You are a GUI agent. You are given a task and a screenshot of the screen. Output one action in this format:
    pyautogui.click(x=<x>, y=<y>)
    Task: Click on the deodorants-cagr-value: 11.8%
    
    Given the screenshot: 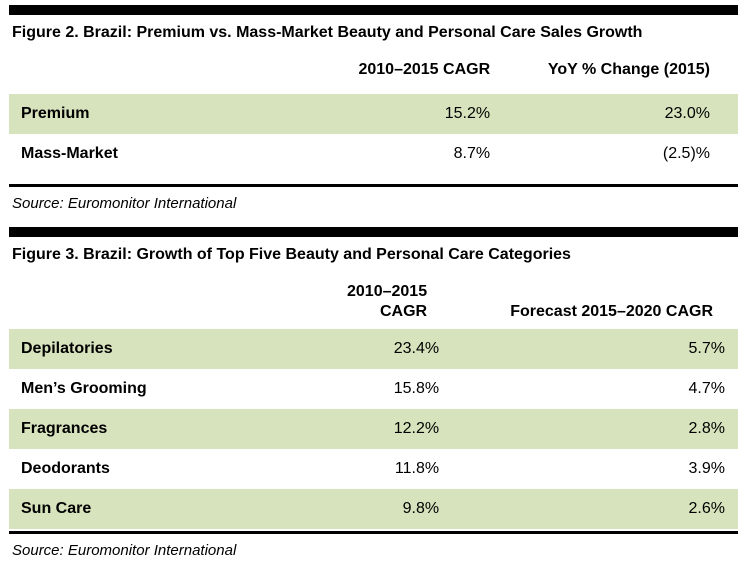 What is the action you would take?
    pyautogui.click(x=417, y=468)
    